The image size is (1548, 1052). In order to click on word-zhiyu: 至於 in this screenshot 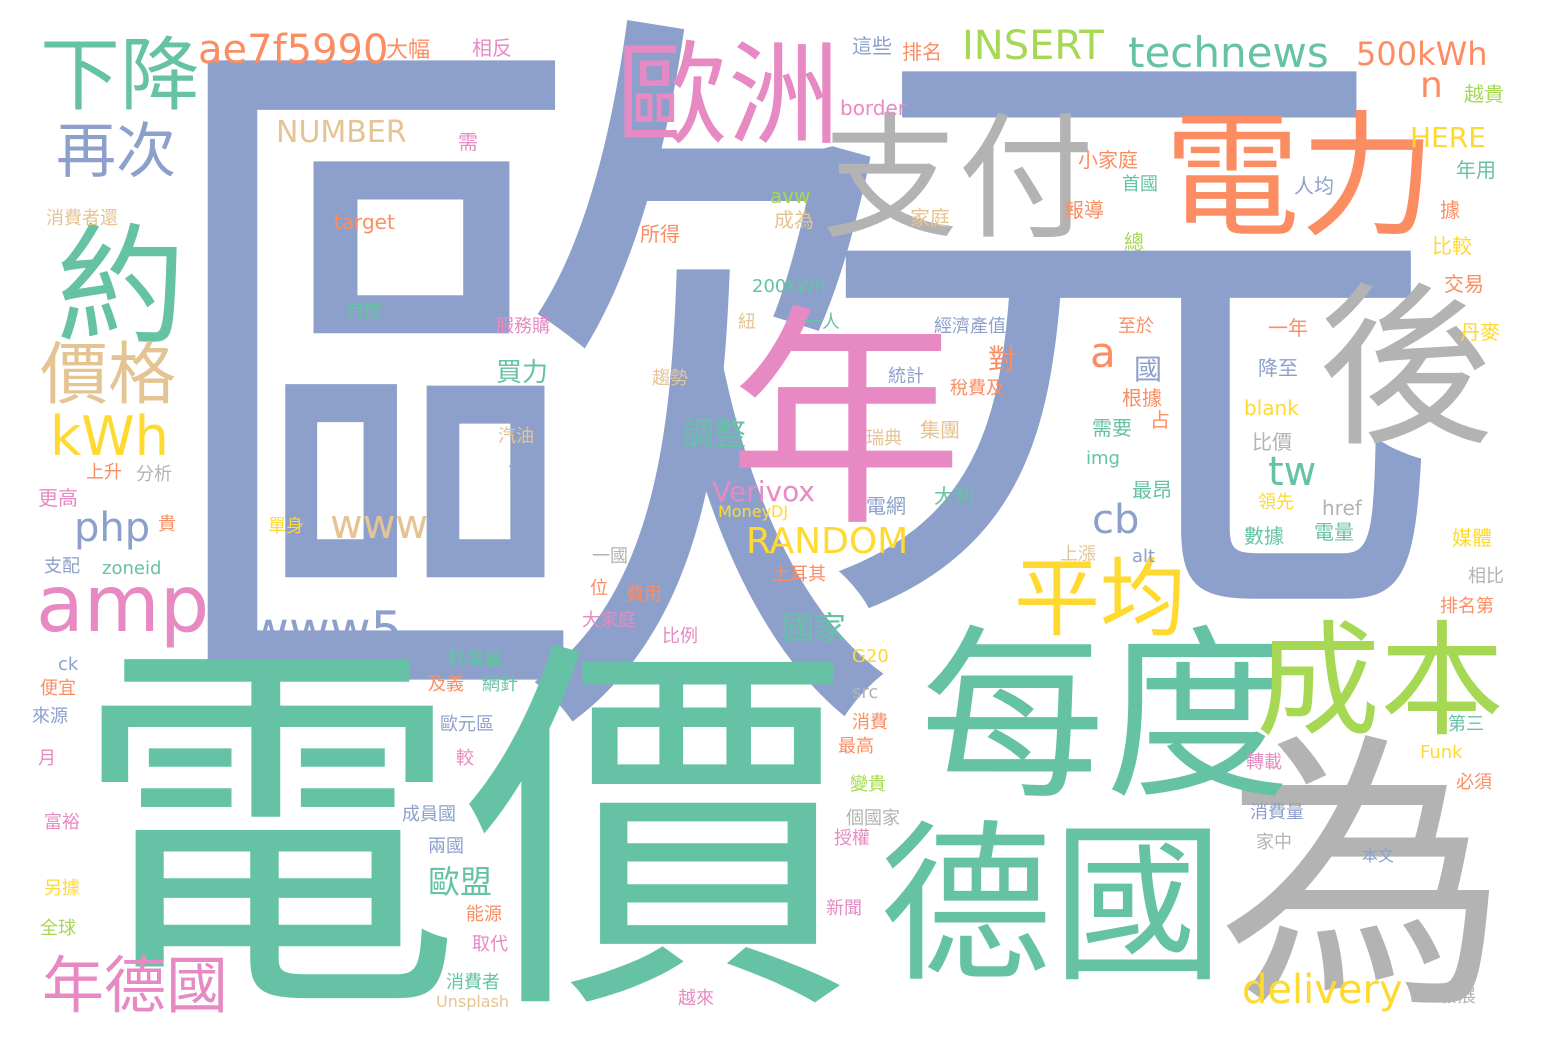, I will do `click(1136, 326)`.